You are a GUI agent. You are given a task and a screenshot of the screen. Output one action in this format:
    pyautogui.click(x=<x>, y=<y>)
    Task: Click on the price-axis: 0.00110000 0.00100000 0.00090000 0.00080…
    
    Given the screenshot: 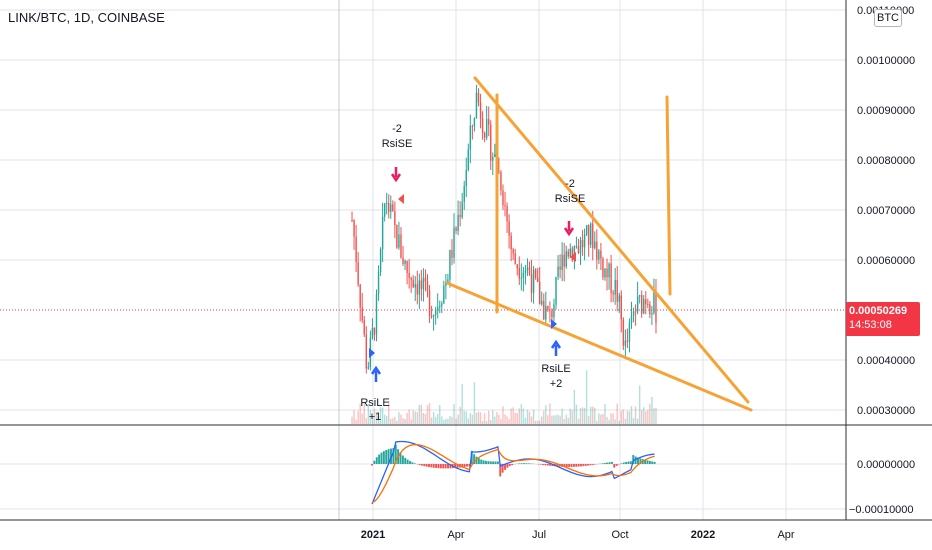 What is the action you would take?
    pyautogui.click(x=882, y=260)
    